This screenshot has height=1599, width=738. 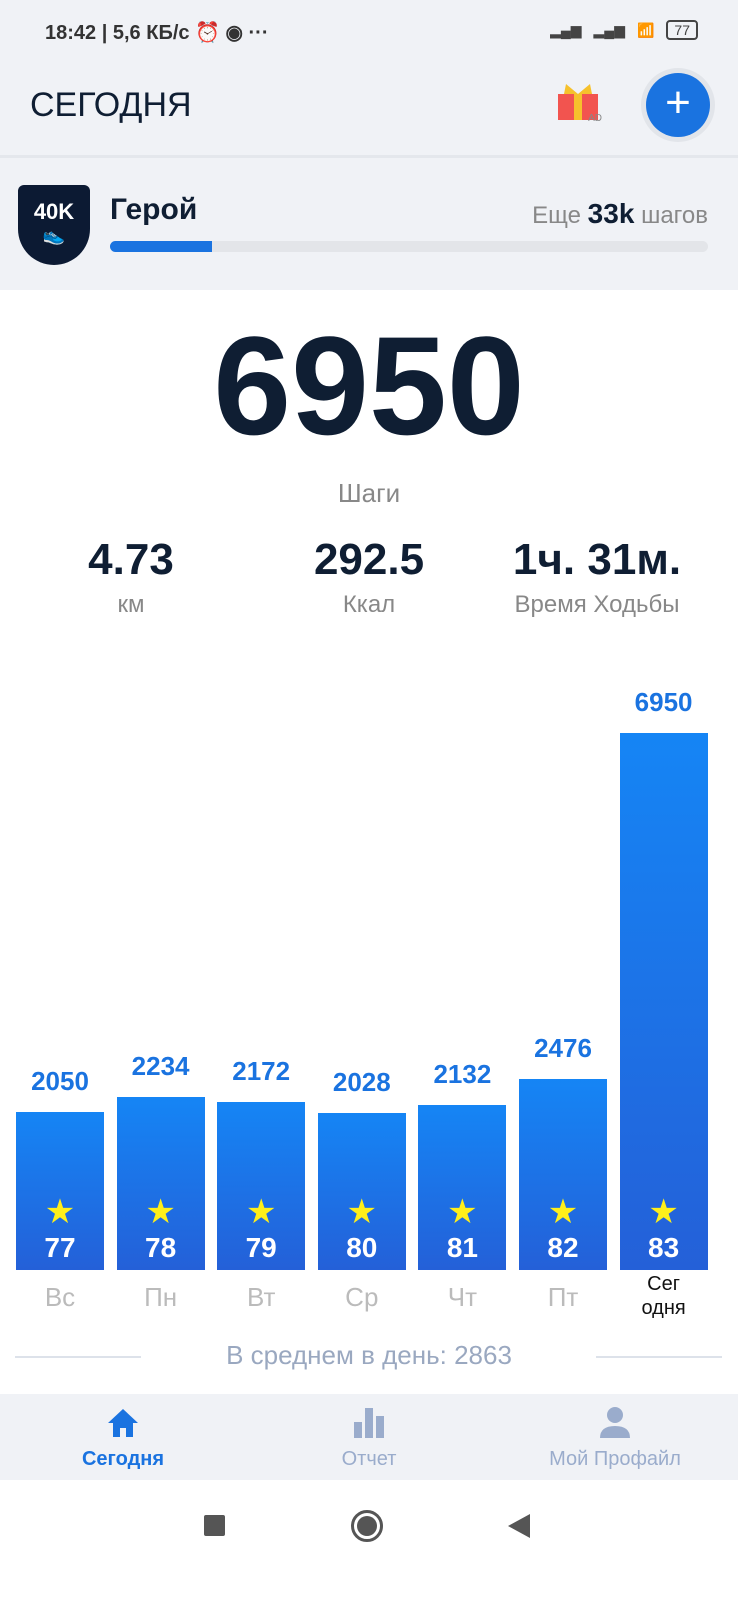 I want to click on steps-label: Шаги, so click(x=369, y=493).